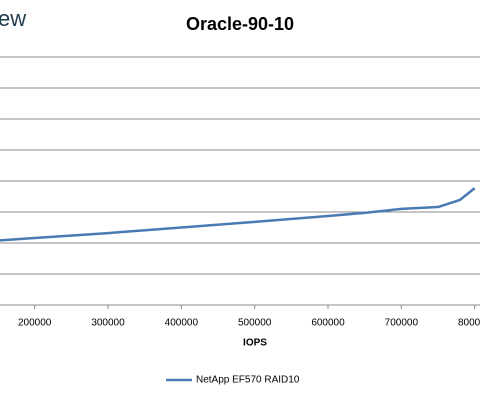 Image resolution: width=480 pixels, height=401 pixels. I want to click on data-line, so click(238, 214).